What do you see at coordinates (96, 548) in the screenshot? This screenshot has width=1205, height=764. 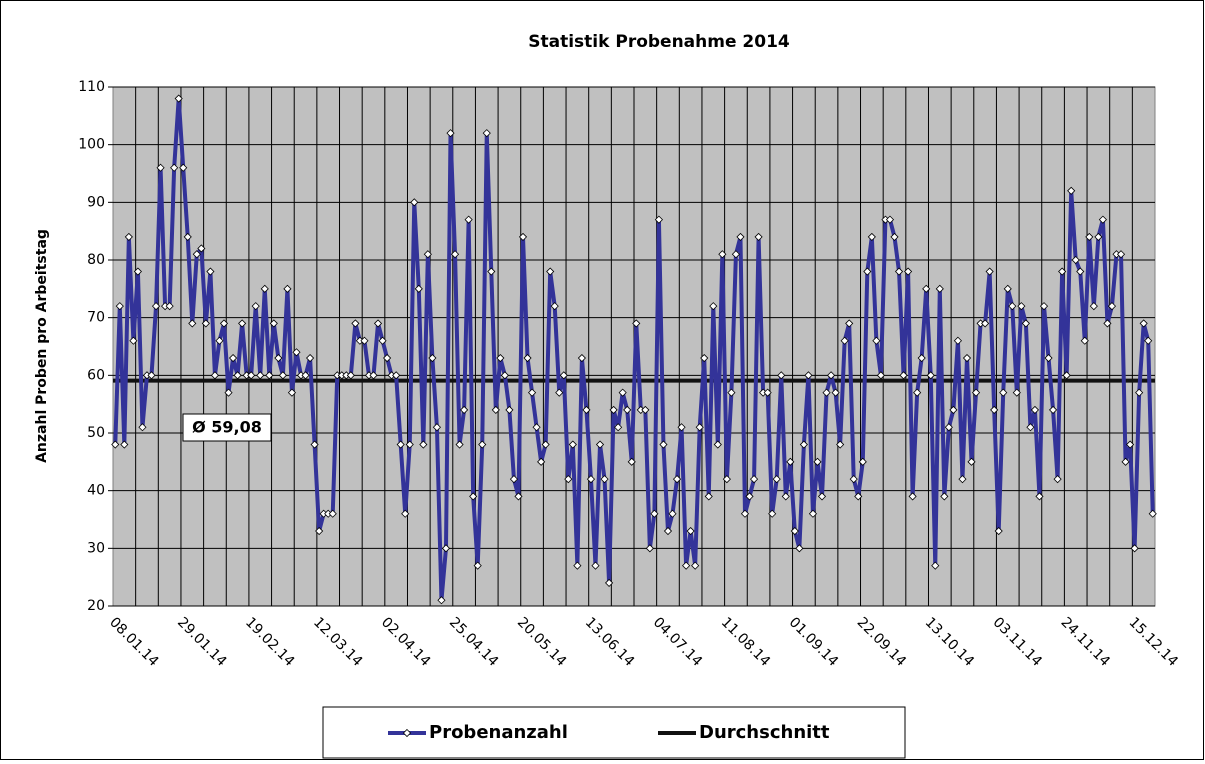 I see `y-tick-label: 30` at bounding box center [96, 548].